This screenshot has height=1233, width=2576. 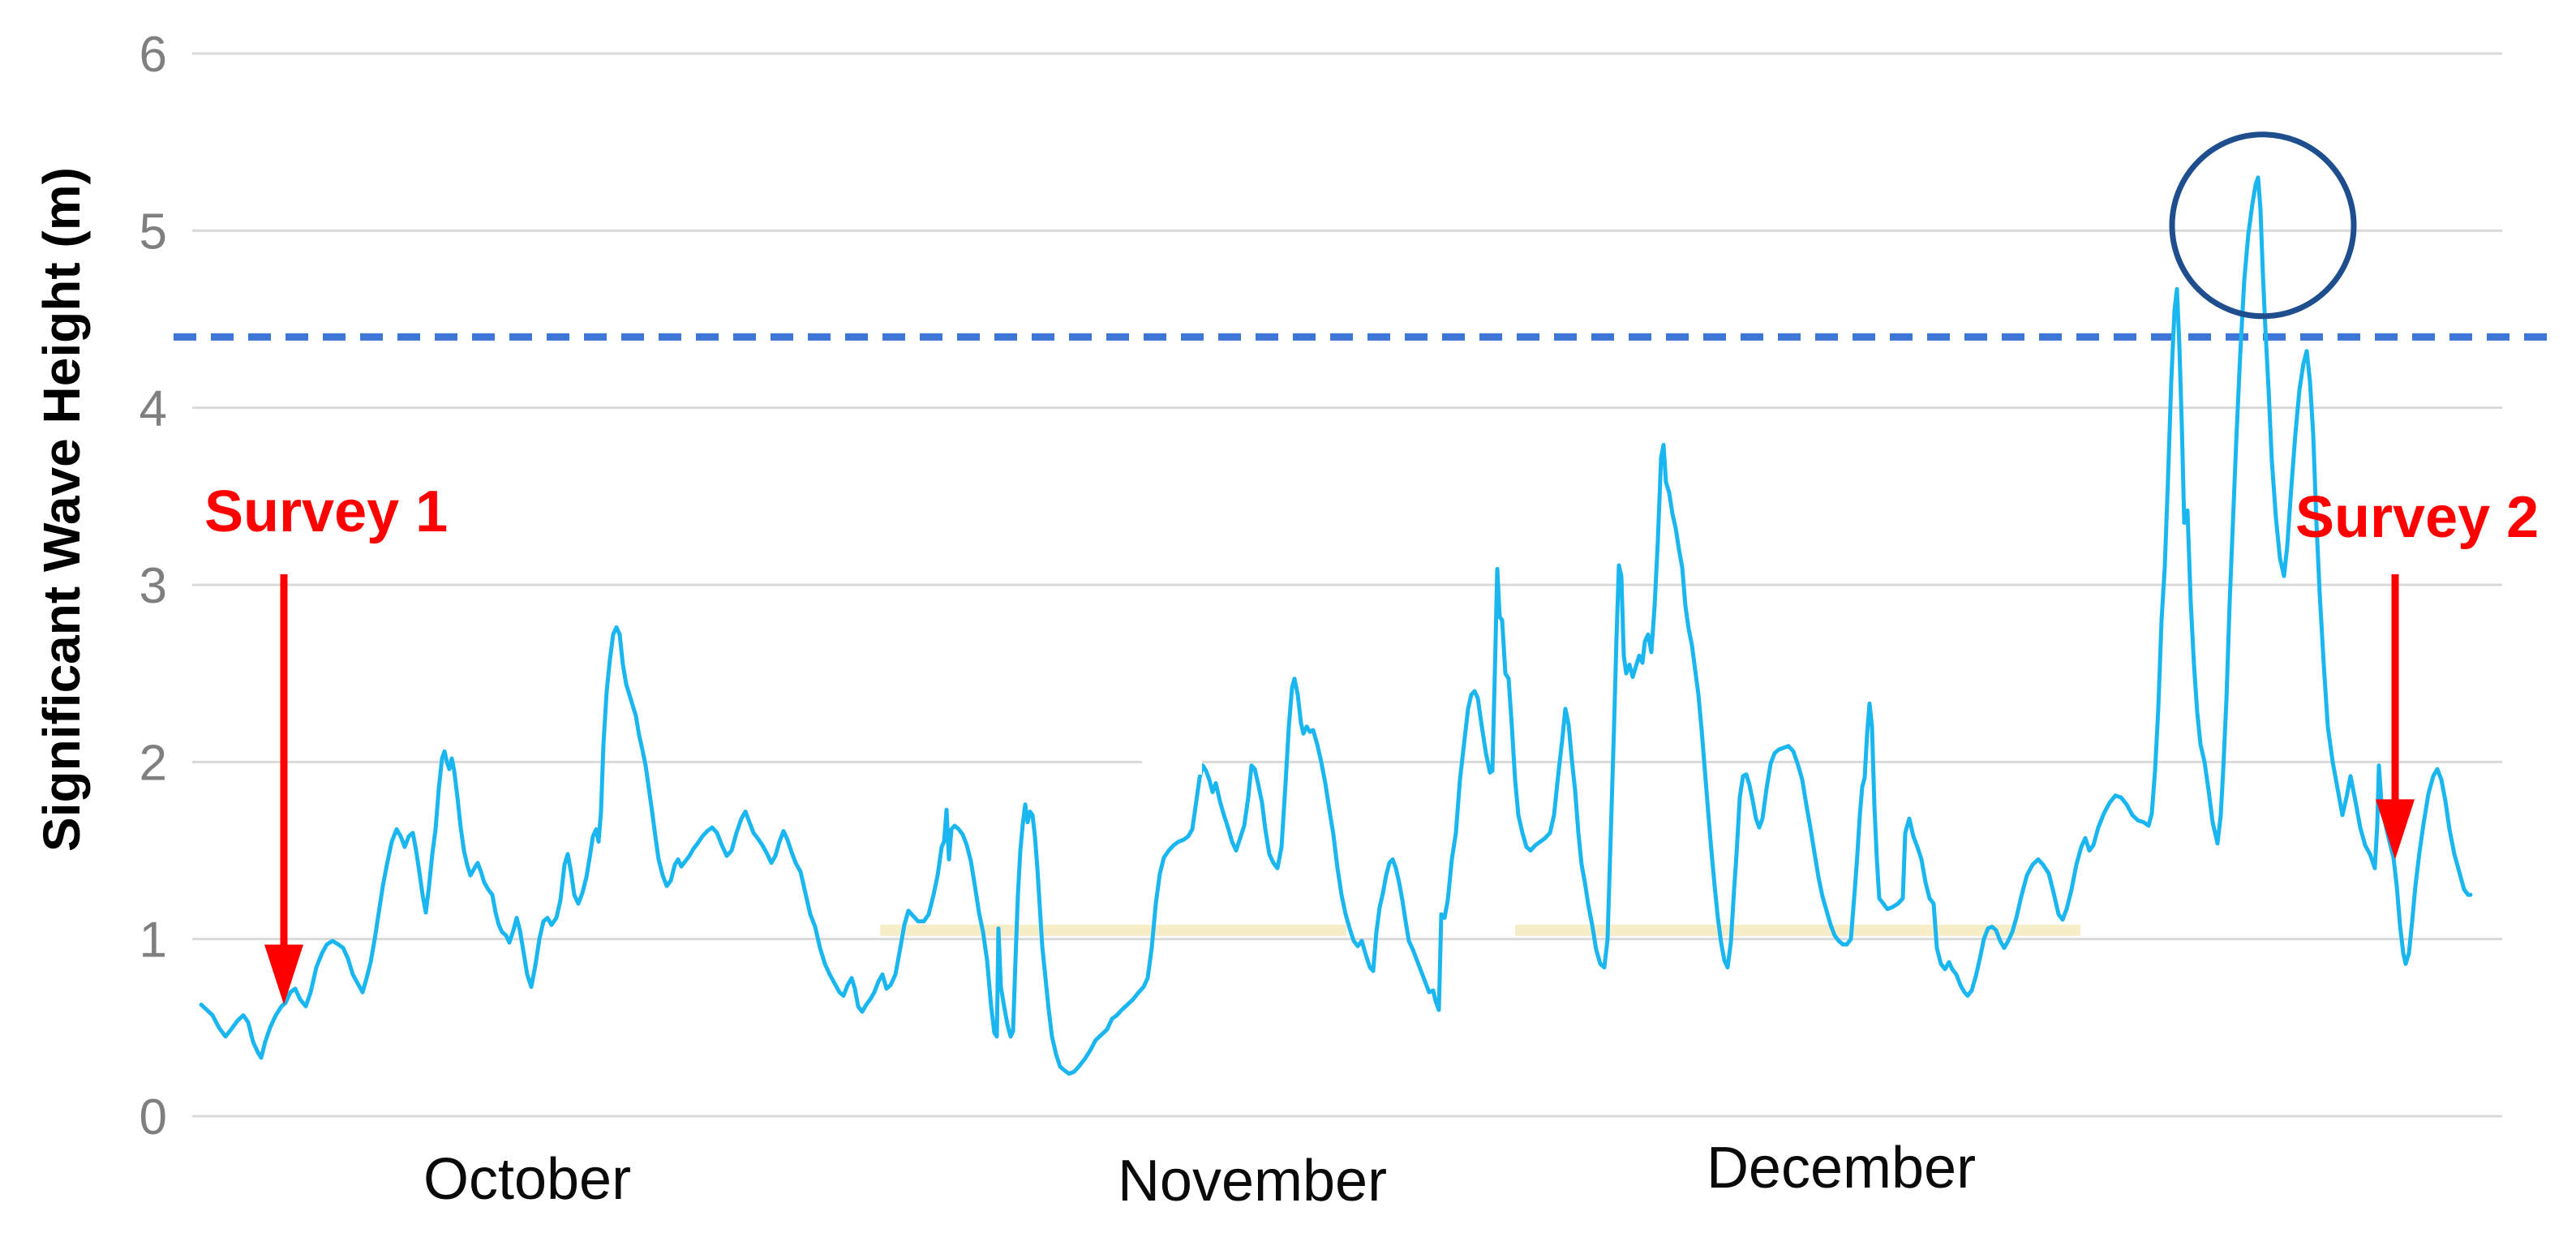 I want to click on y-tick-label-1: 1, so click(x=153, y=941).